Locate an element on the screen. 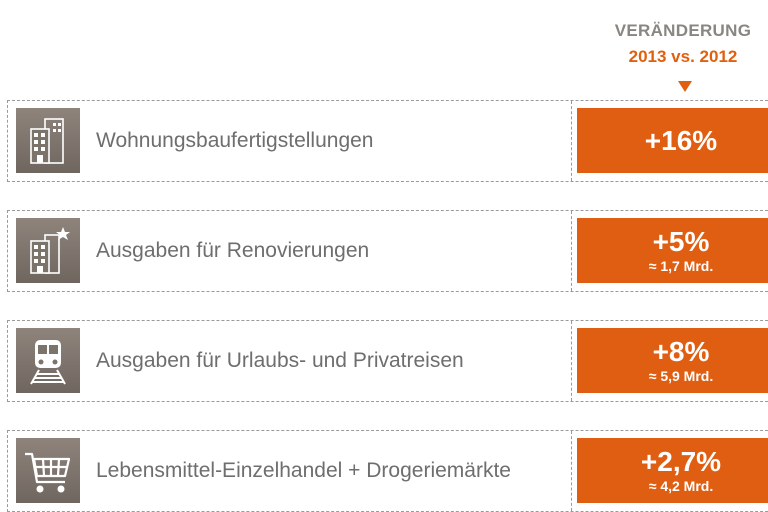 Image resolution: width=768 pixels, height=512 pixels. change-amount: ≈ 4,2 Mrd. is located at coordinates (681, 485).